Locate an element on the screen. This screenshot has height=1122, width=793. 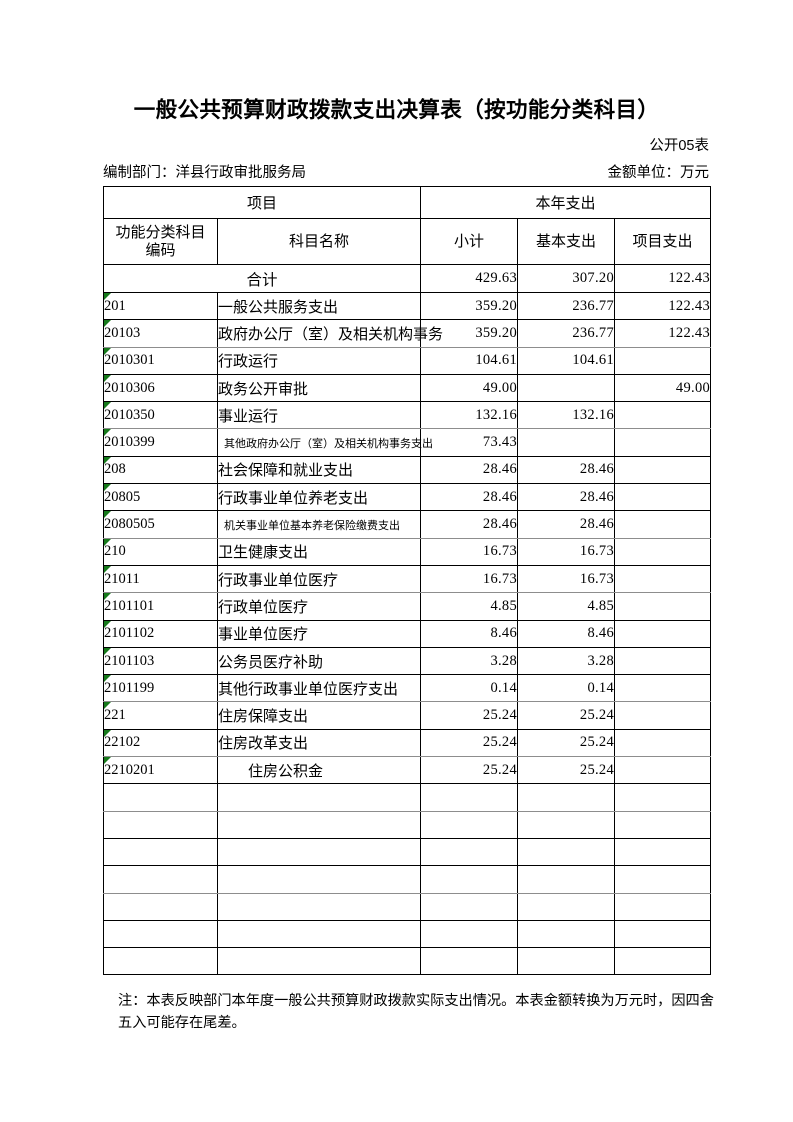
cell-subject-name: 住房改革支出 is located at coordinates (319, 743).